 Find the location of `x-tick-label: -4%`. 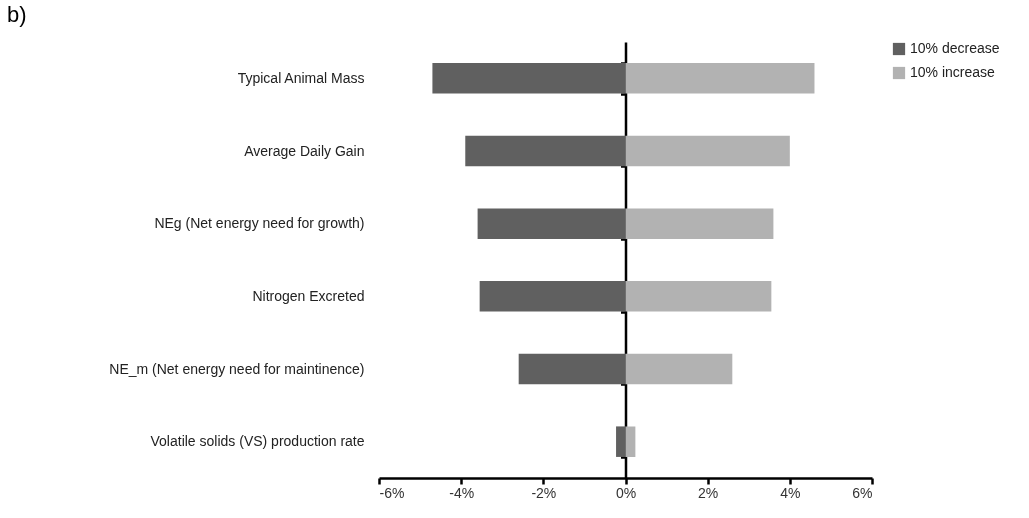

x-tick-label: -4% is located at coordinates (462, 492).